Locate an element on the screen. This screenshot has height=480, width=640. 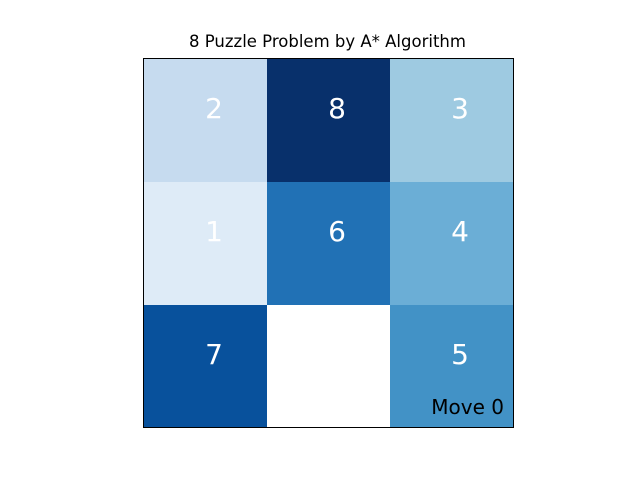
tile-number: 5 is located at coordinates (460, 354).